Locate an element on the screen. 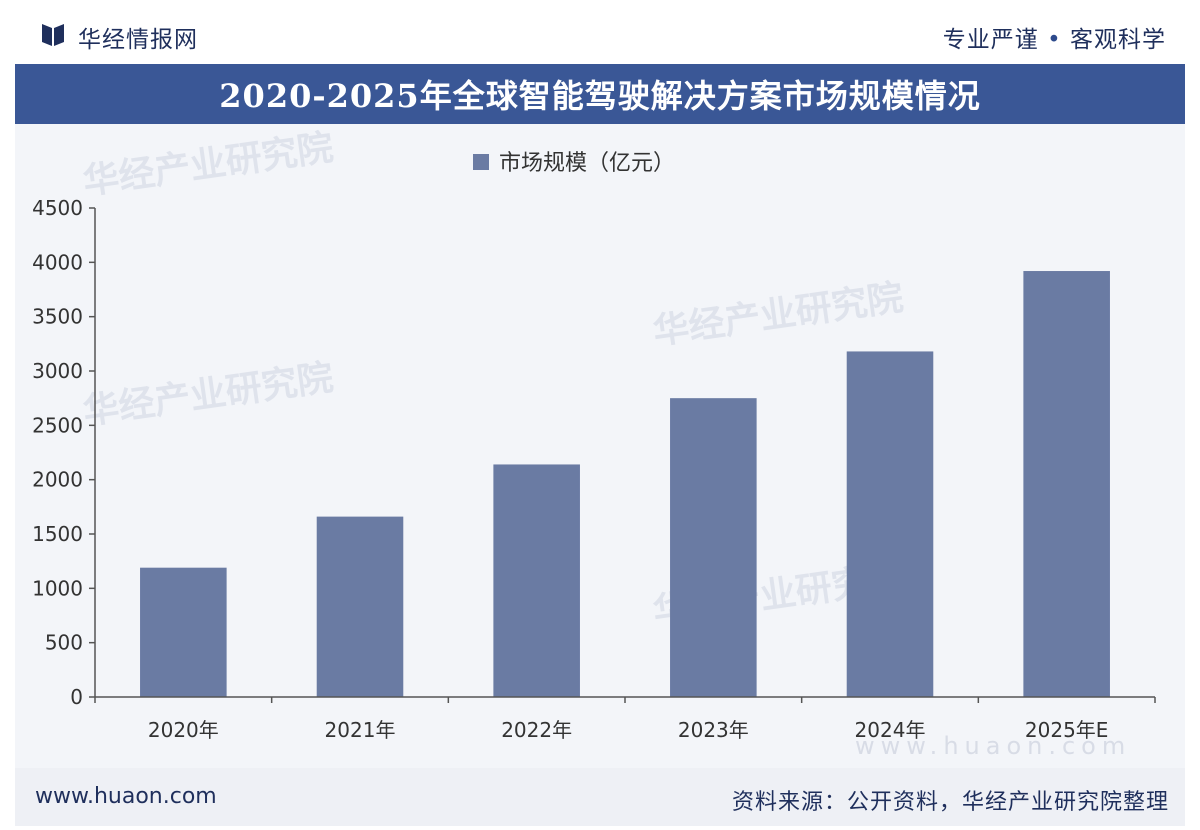 Image resolution: width=1200 pixels, height=830 pixels. website-link: www.huaon.com is located at coordinates (126, 796).